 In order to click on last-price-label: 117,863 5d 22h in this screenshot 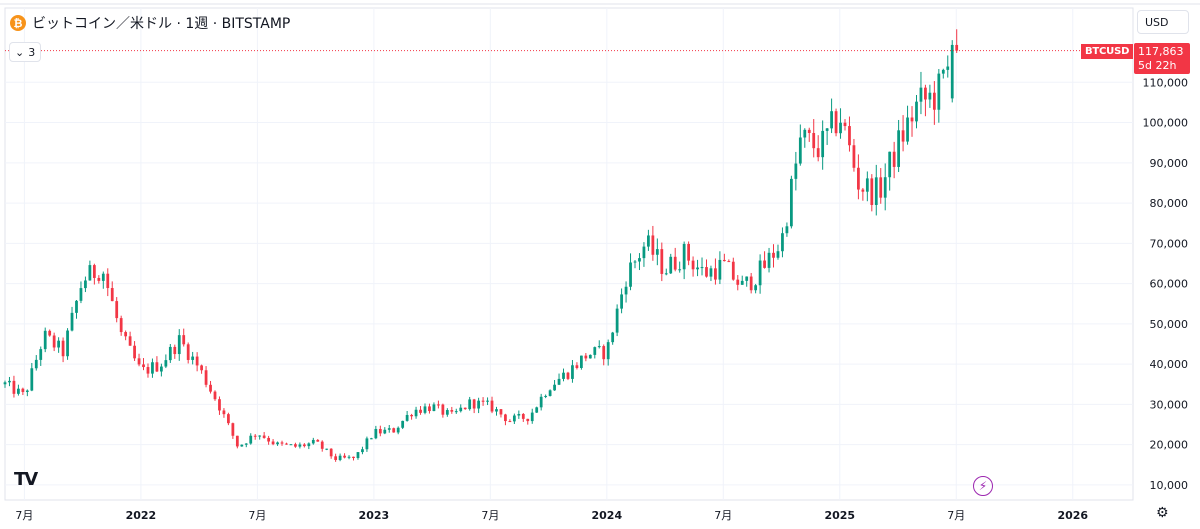, I will do `click(1162, 58)`.